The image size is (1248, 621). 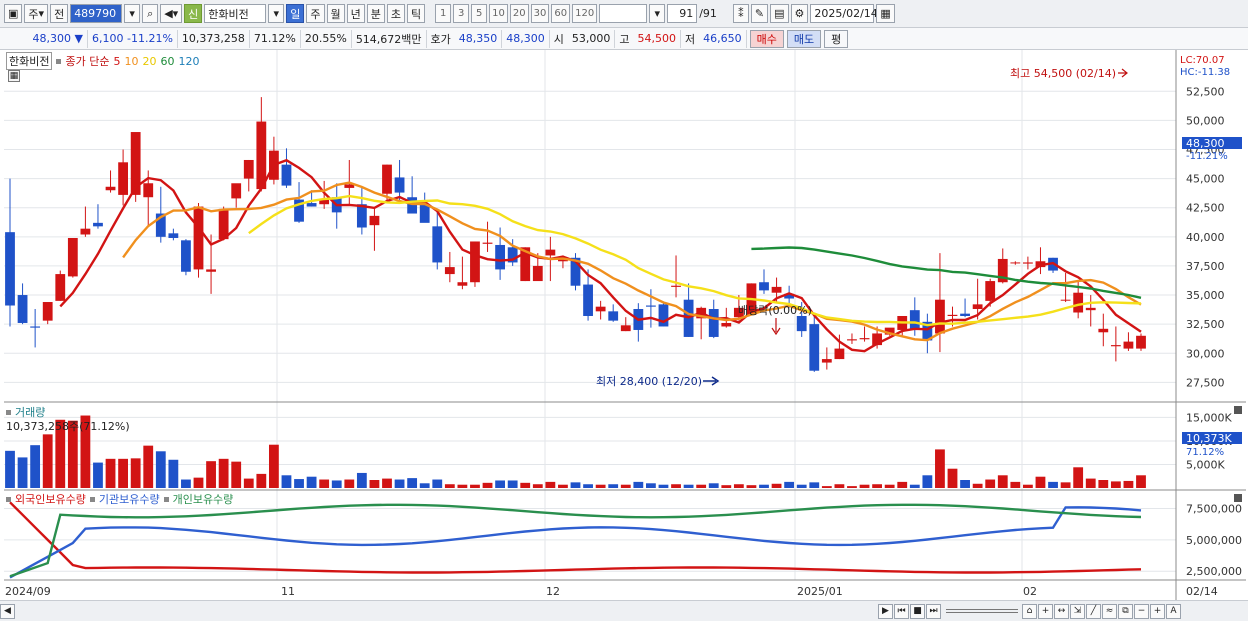 What do you see at coordinates (133, 38) in the screenshot?
I see `price-change: 6,100 -11.21%` at bounding box center [133, 38].